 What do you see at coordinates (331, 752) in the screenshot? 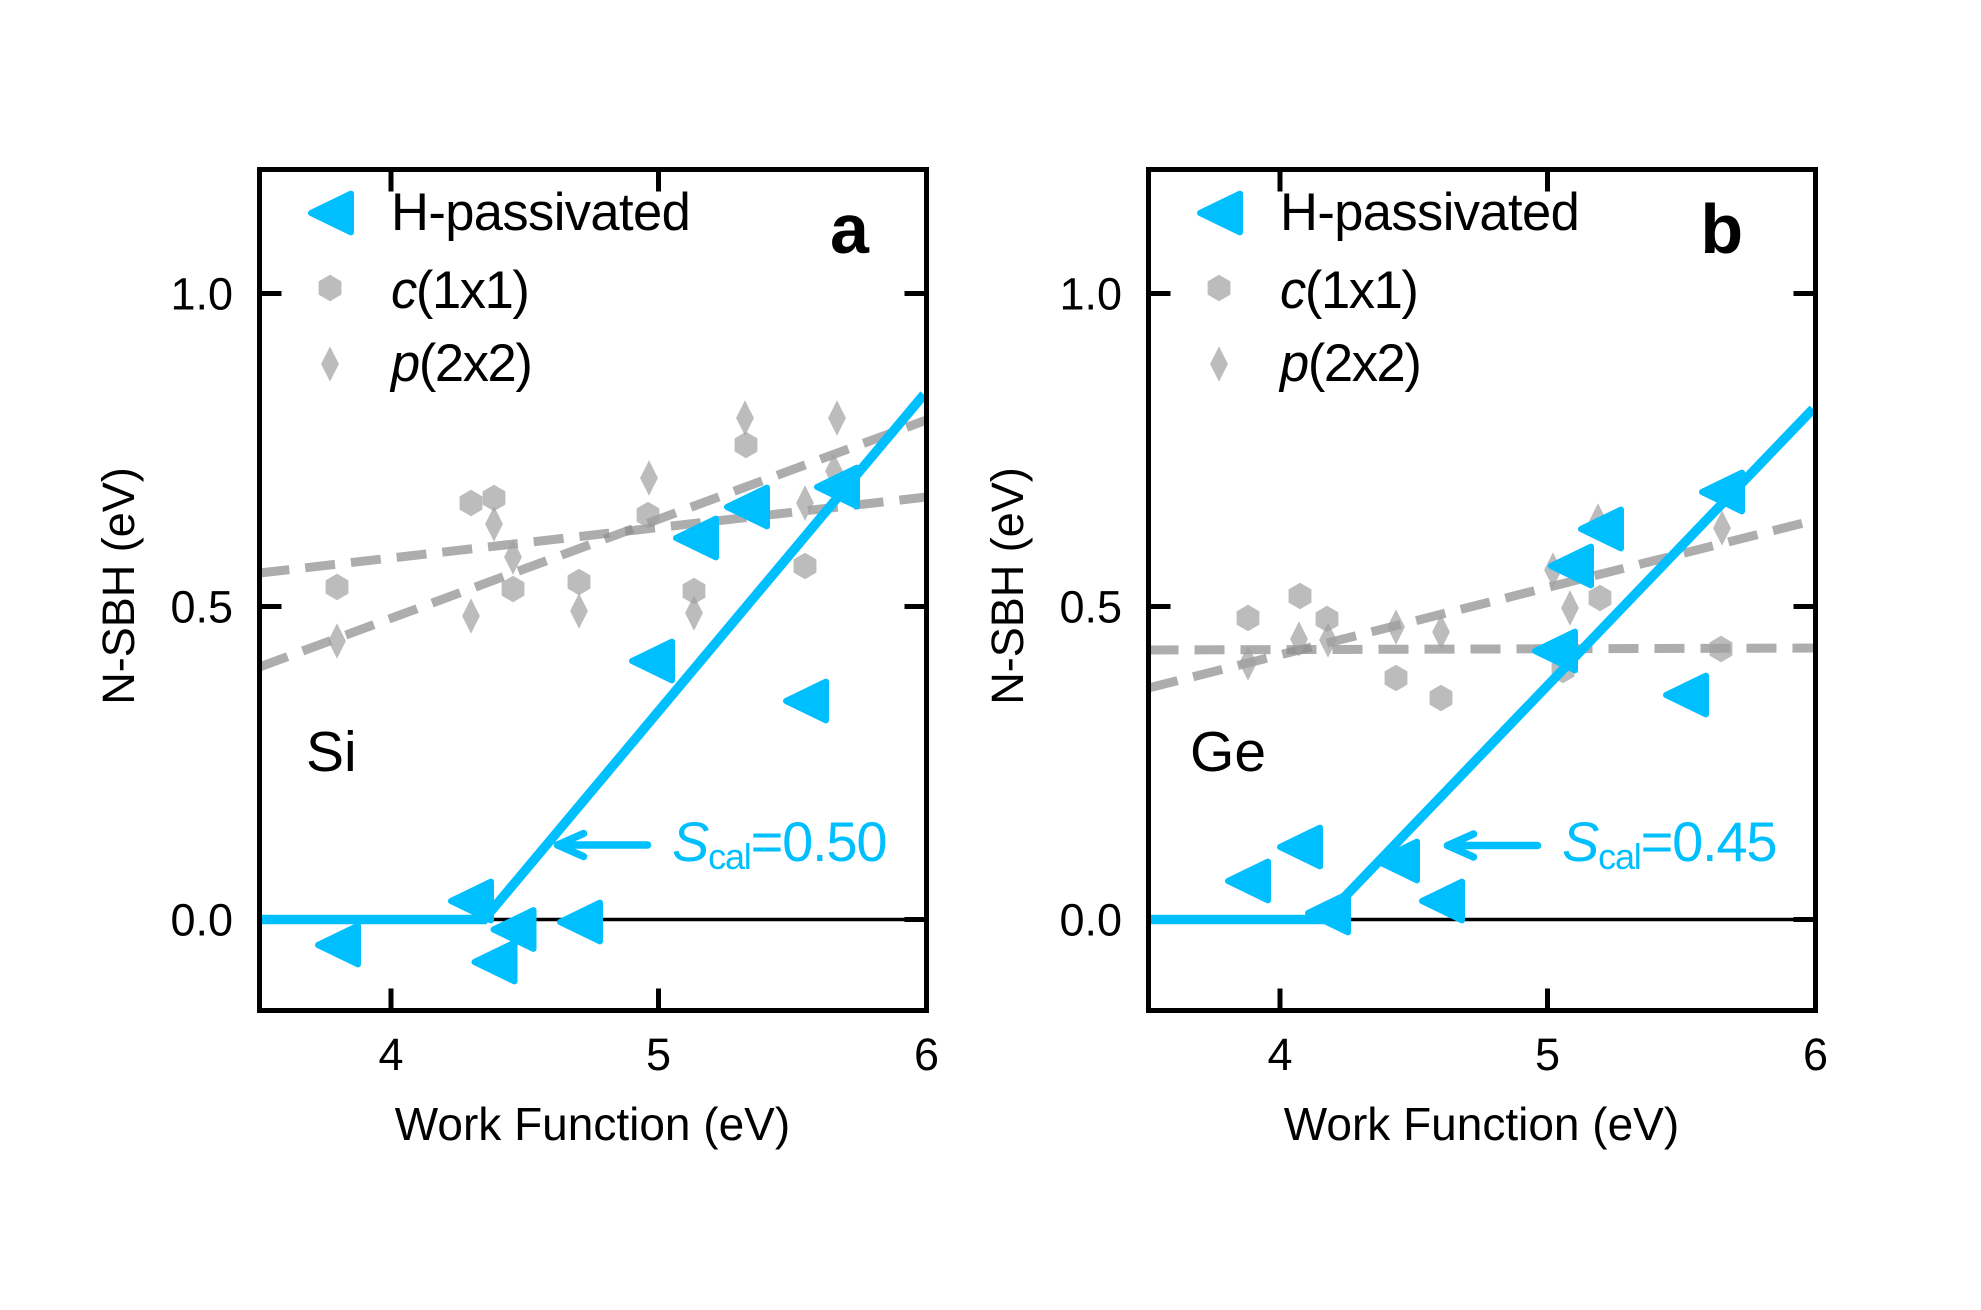
I see `svg-text: Si` at bounding box center [331, 752].